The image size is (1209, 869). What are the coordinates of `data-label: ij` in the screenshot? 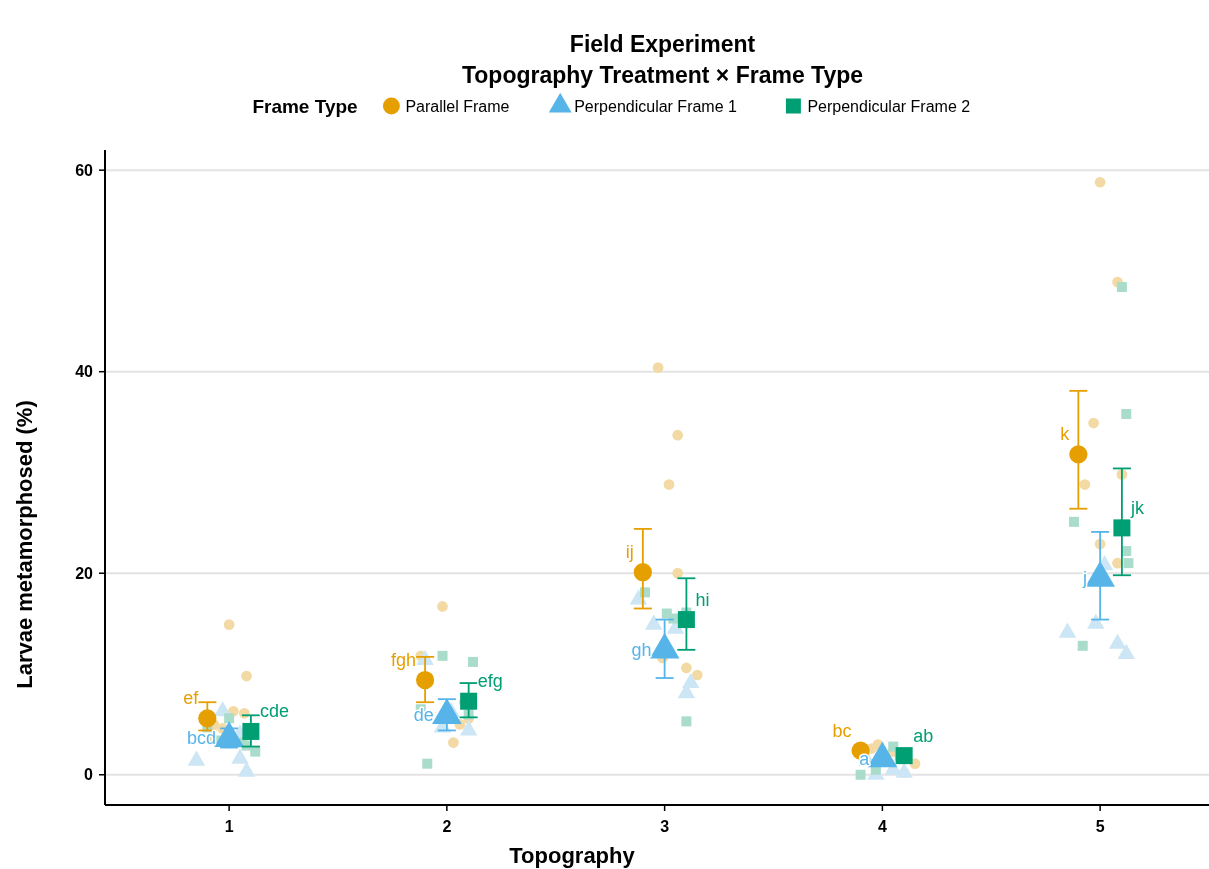 It's located at (629, 552).